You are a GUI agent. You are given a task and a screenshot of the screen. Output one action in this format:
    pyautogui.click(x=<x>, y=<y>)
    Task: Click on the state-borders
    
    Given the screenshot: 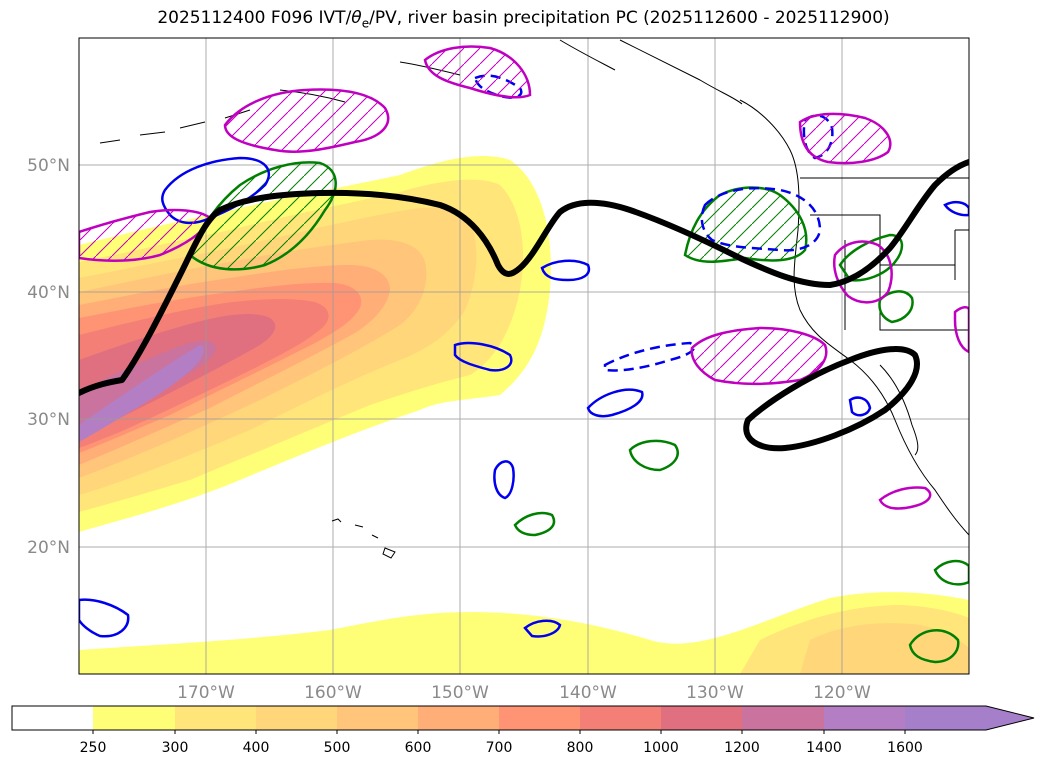 What is the action you would take?
    pyautogui.click(x=889, y=272)
    